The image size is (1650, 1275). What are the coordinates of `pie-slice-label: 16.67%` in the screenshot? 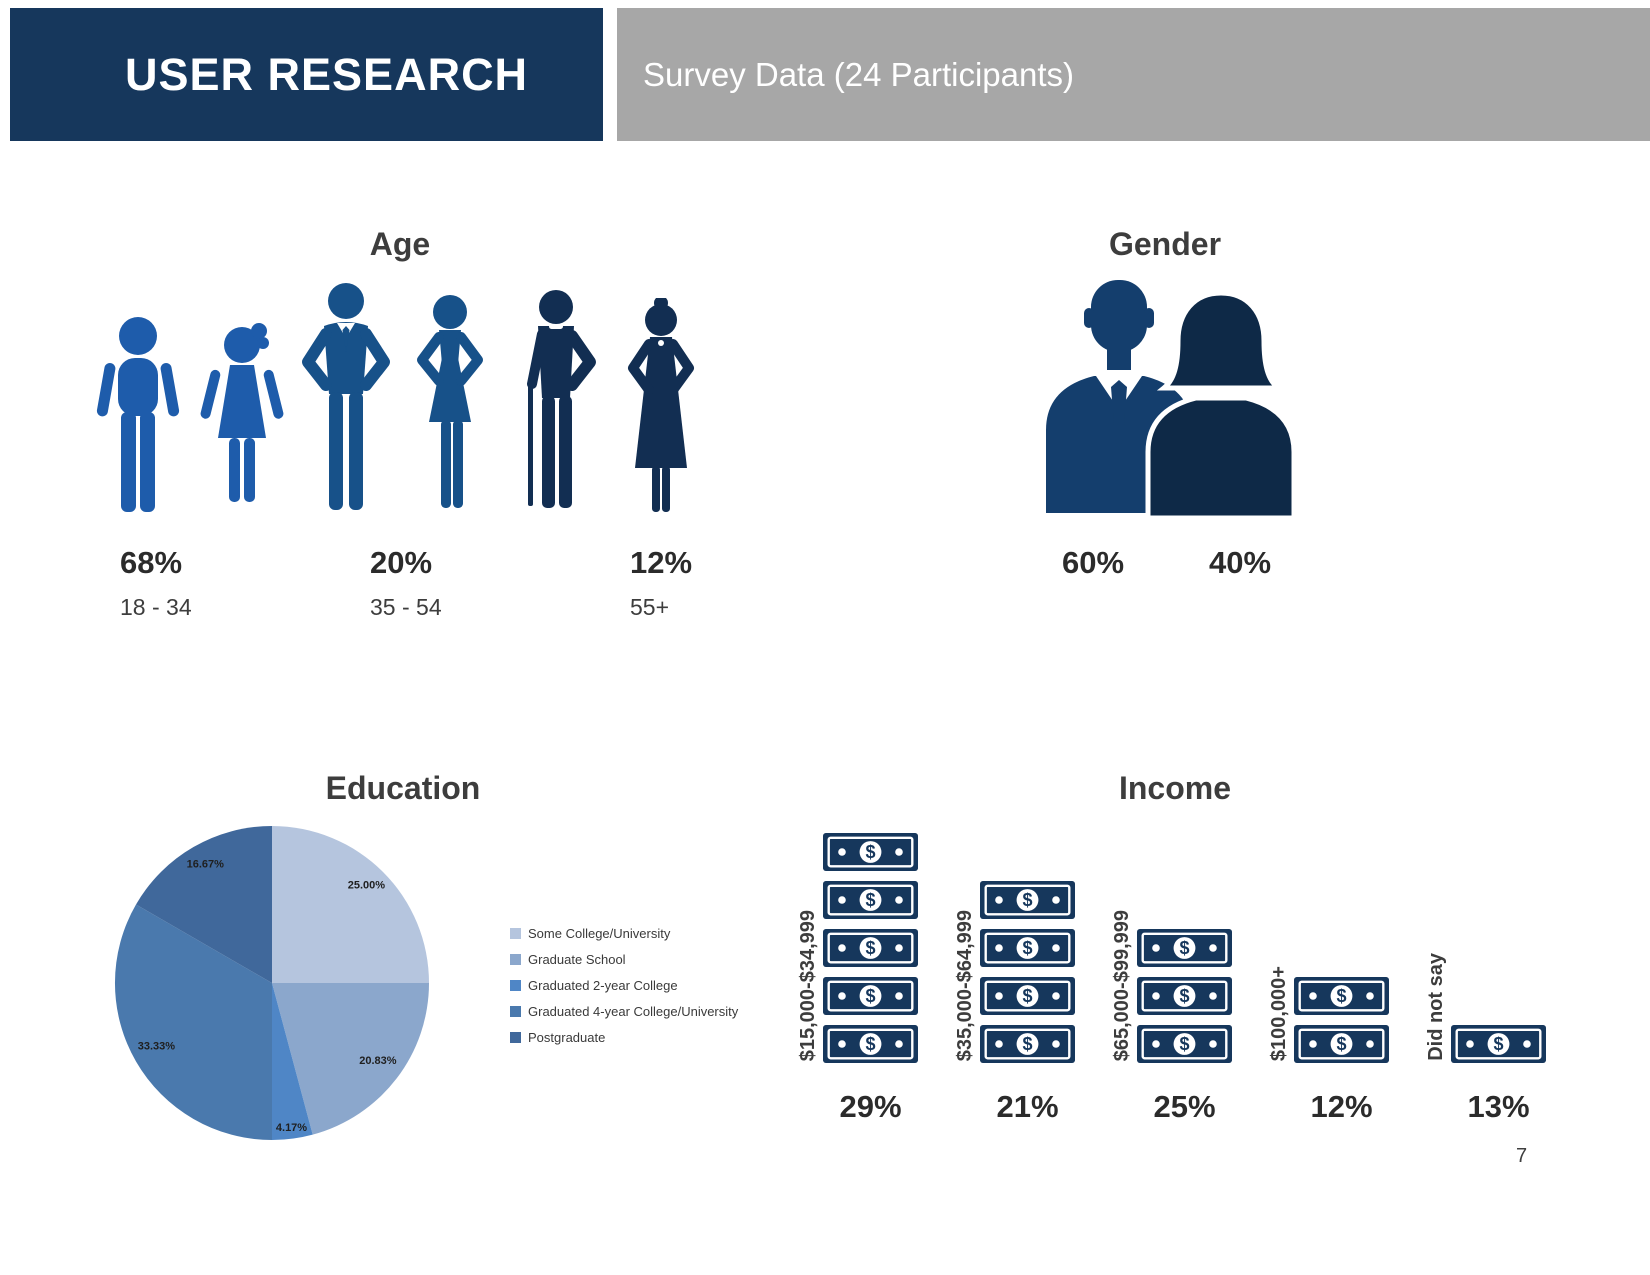 It's located at (206, 864).